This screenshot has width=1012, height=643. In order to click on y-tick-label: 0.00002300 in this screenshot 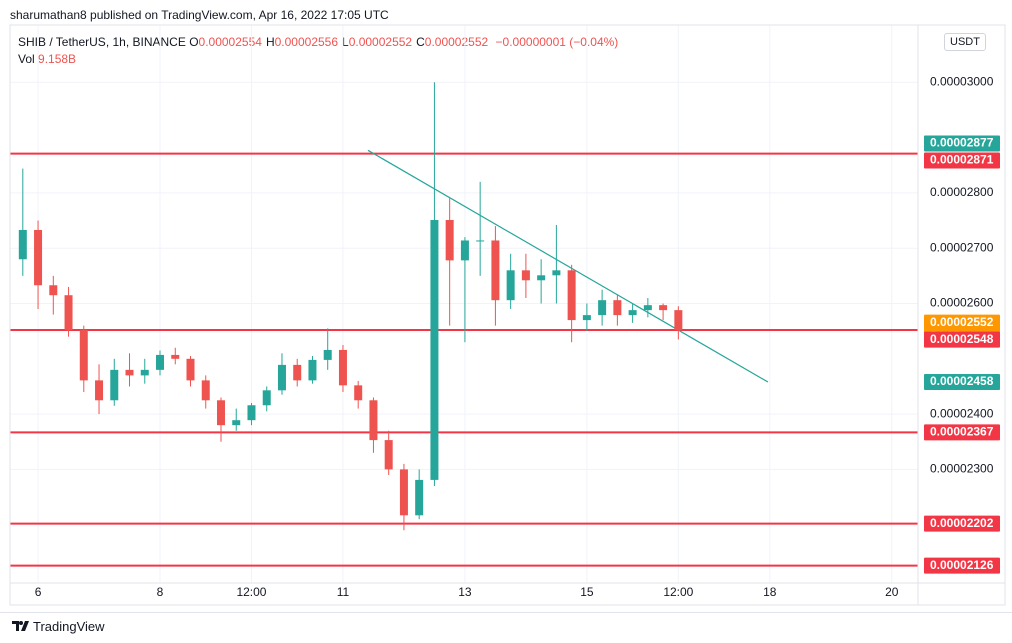, I will do `click(962, 469)`.